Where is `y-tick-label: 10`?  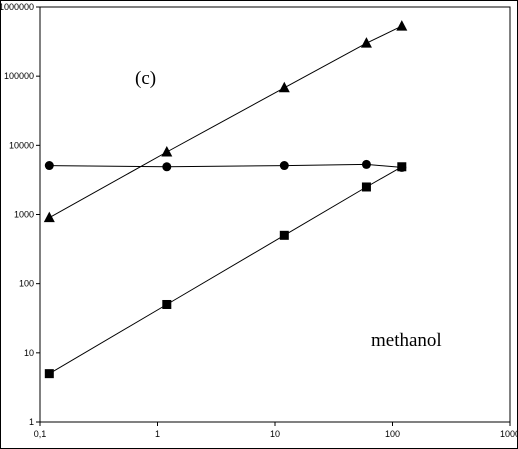
y-tick-label: 10 is located at coordinates (29, 353).